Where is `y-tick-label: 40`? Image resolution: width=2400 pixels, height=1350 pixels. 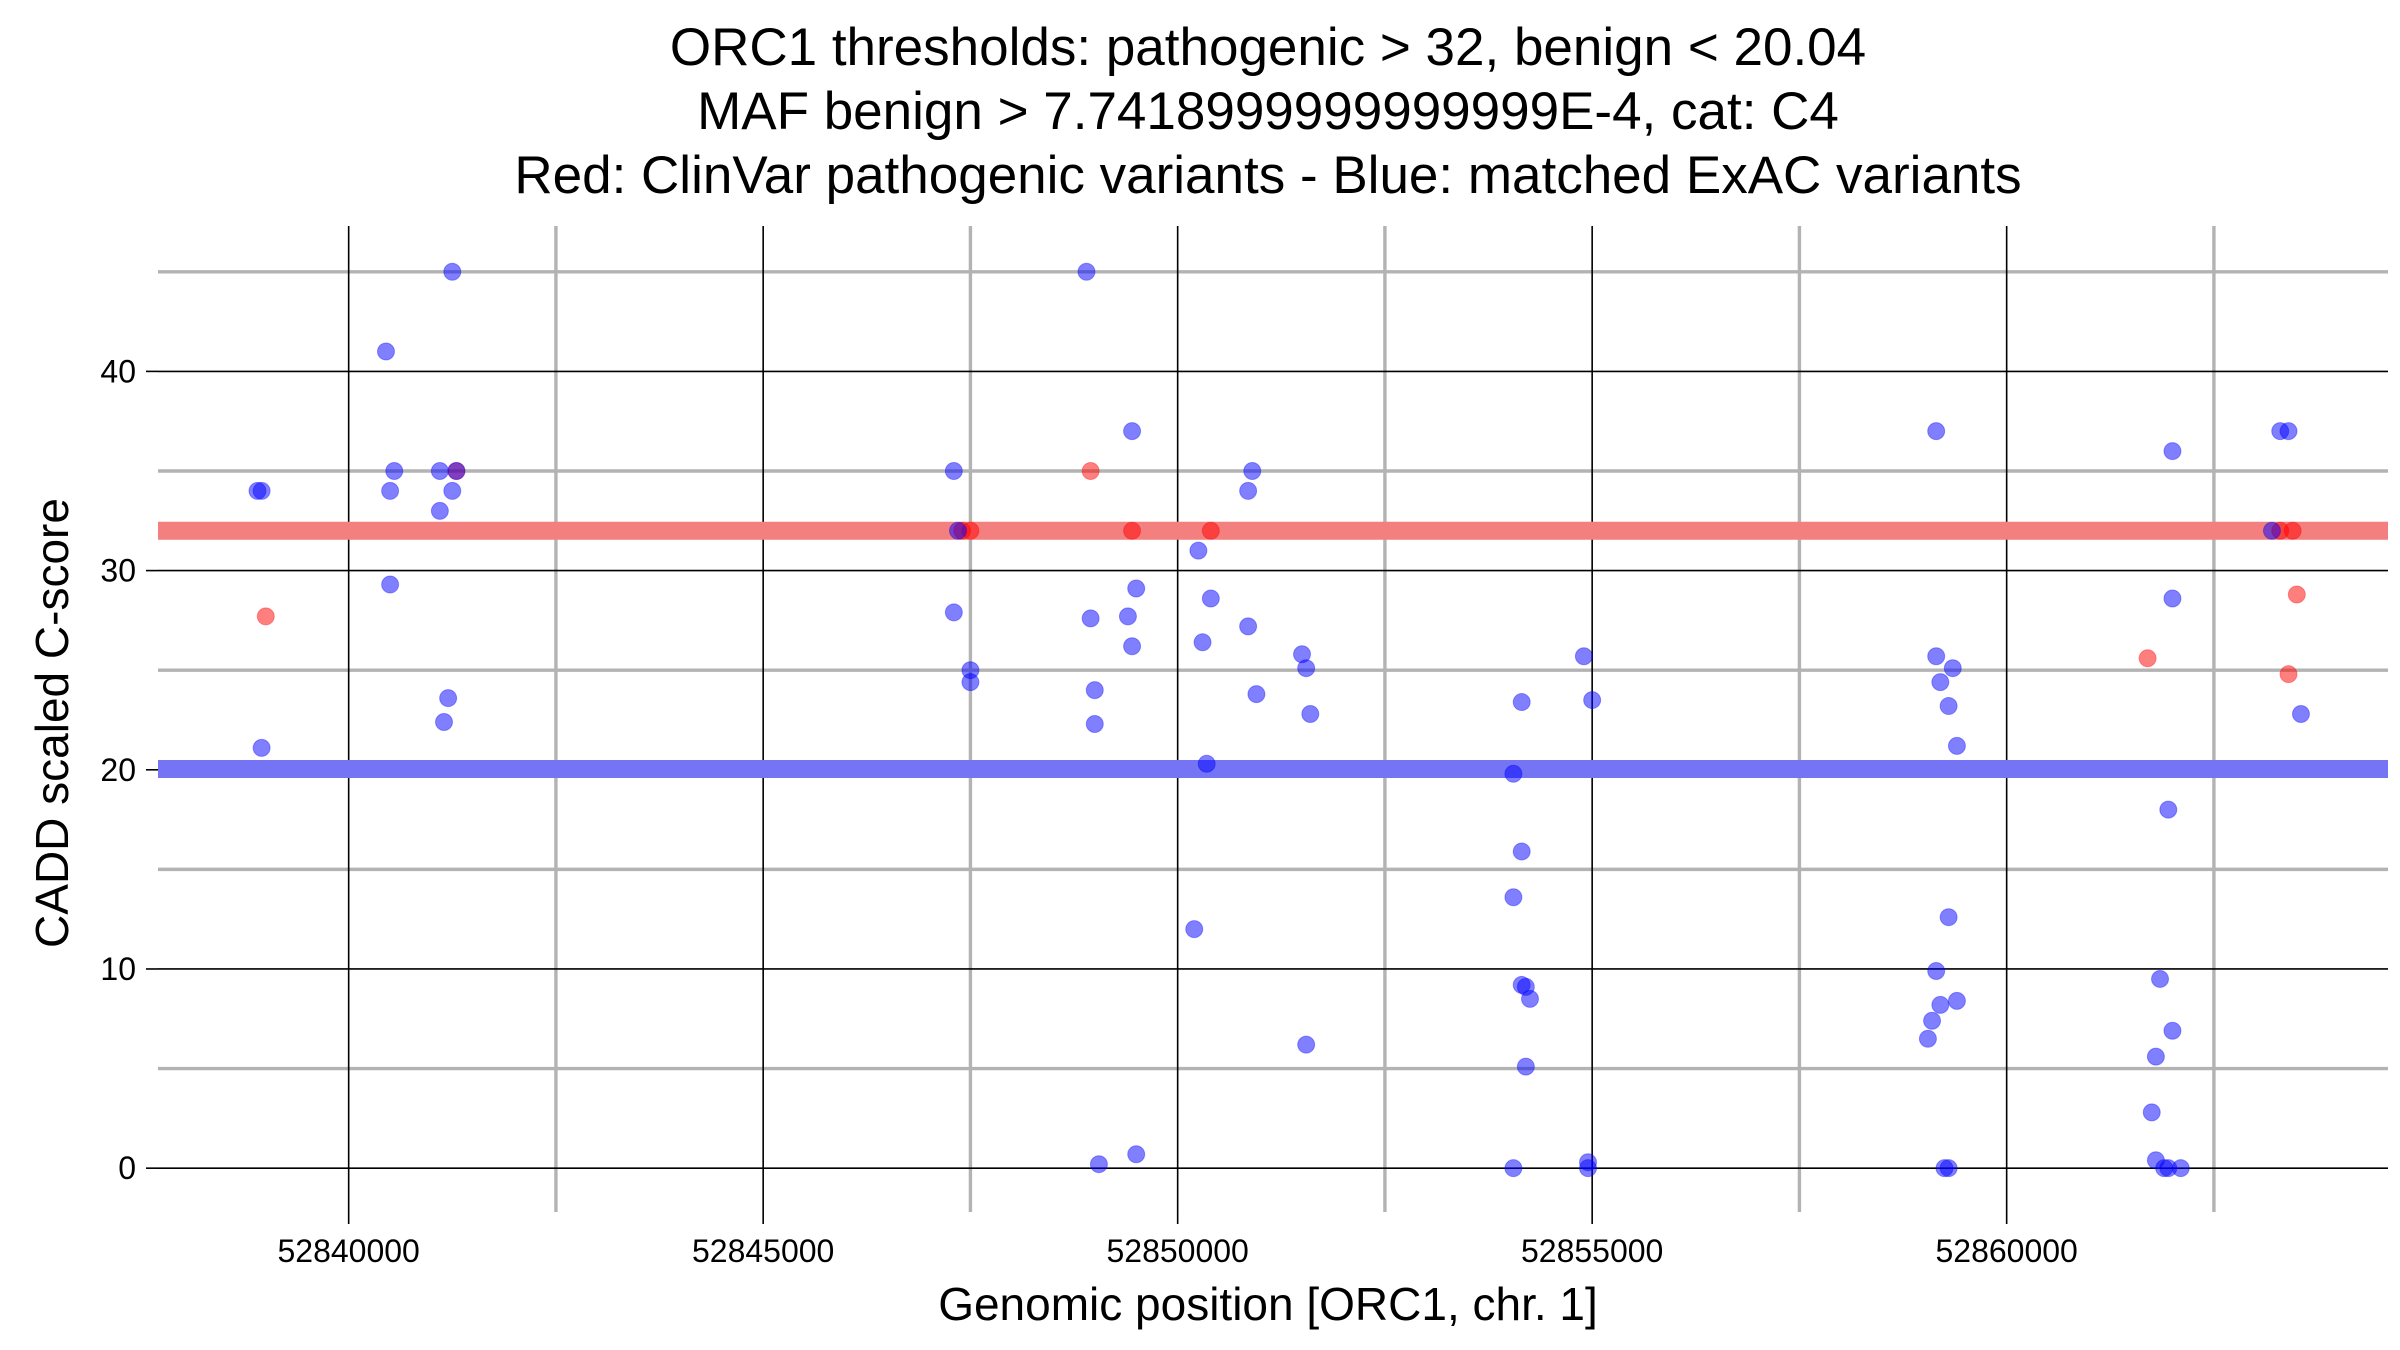 y-tick-label: 40 is located at coordinates (118, 371).